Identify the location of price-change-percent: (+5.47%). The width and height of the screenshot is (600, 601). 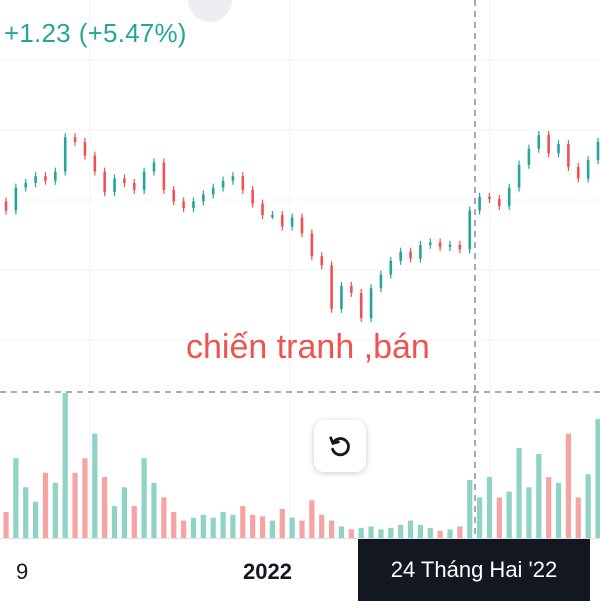
(132, 33).